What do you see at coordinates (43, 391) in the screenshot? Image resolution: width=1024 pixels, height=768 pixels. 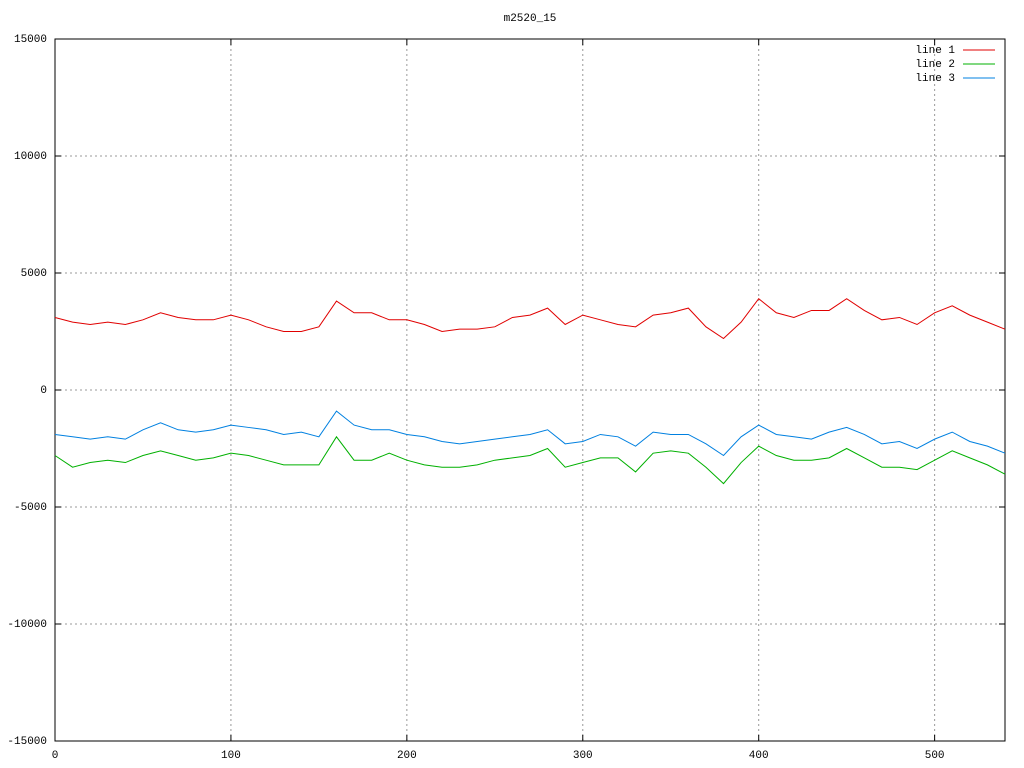 I see `y-tick-label: 0` at bounding box center [43, 391].